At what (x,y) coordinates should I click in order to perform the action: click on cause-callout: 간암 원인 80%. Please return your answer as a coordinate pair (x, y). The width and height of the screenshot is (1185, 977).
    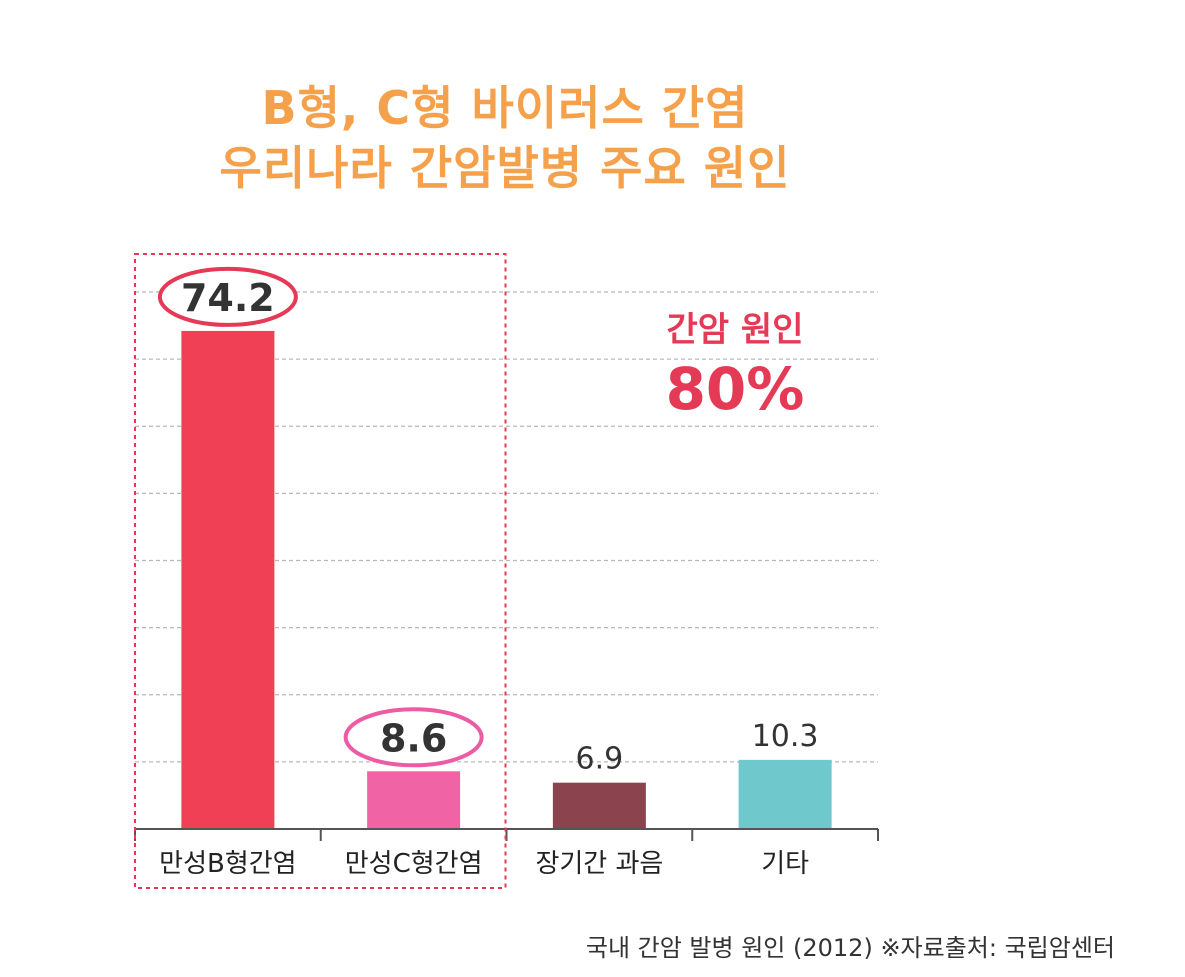
    Looking at the image, I should click on (735, 366).